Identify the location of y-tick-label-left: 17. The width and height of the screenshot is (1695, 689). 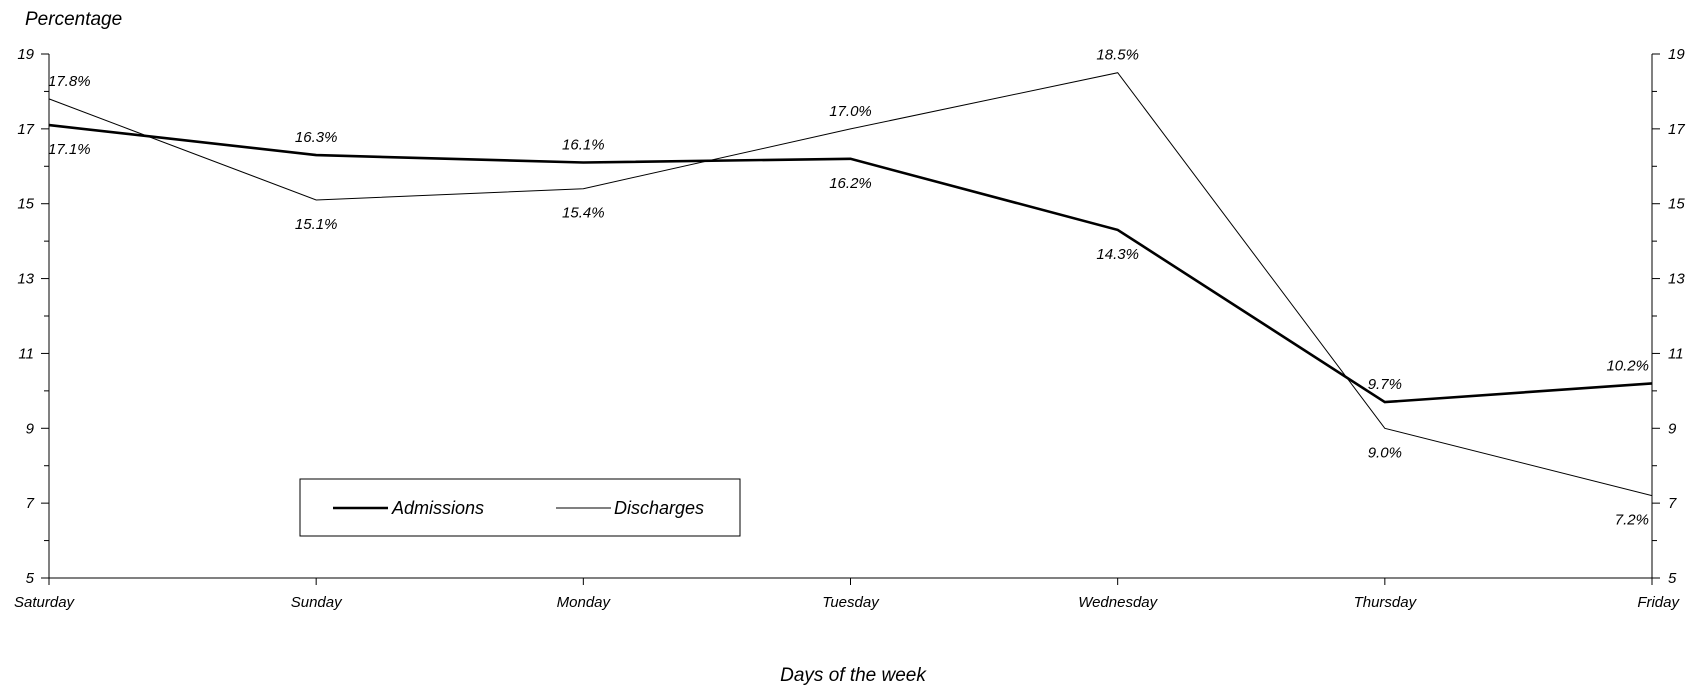
(25, 129).